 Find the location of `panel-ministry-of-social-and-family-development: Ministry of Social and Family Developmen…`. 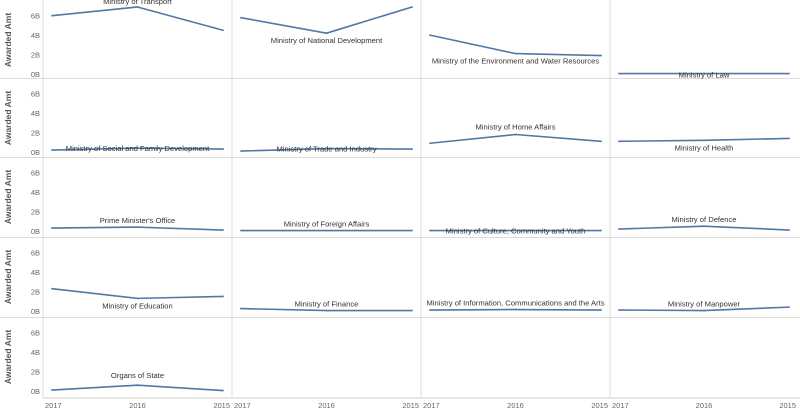

panel-ministry-of-social-and-family-development: Ministry of Social and Family Developmen… is located at coordinates (137, 148).